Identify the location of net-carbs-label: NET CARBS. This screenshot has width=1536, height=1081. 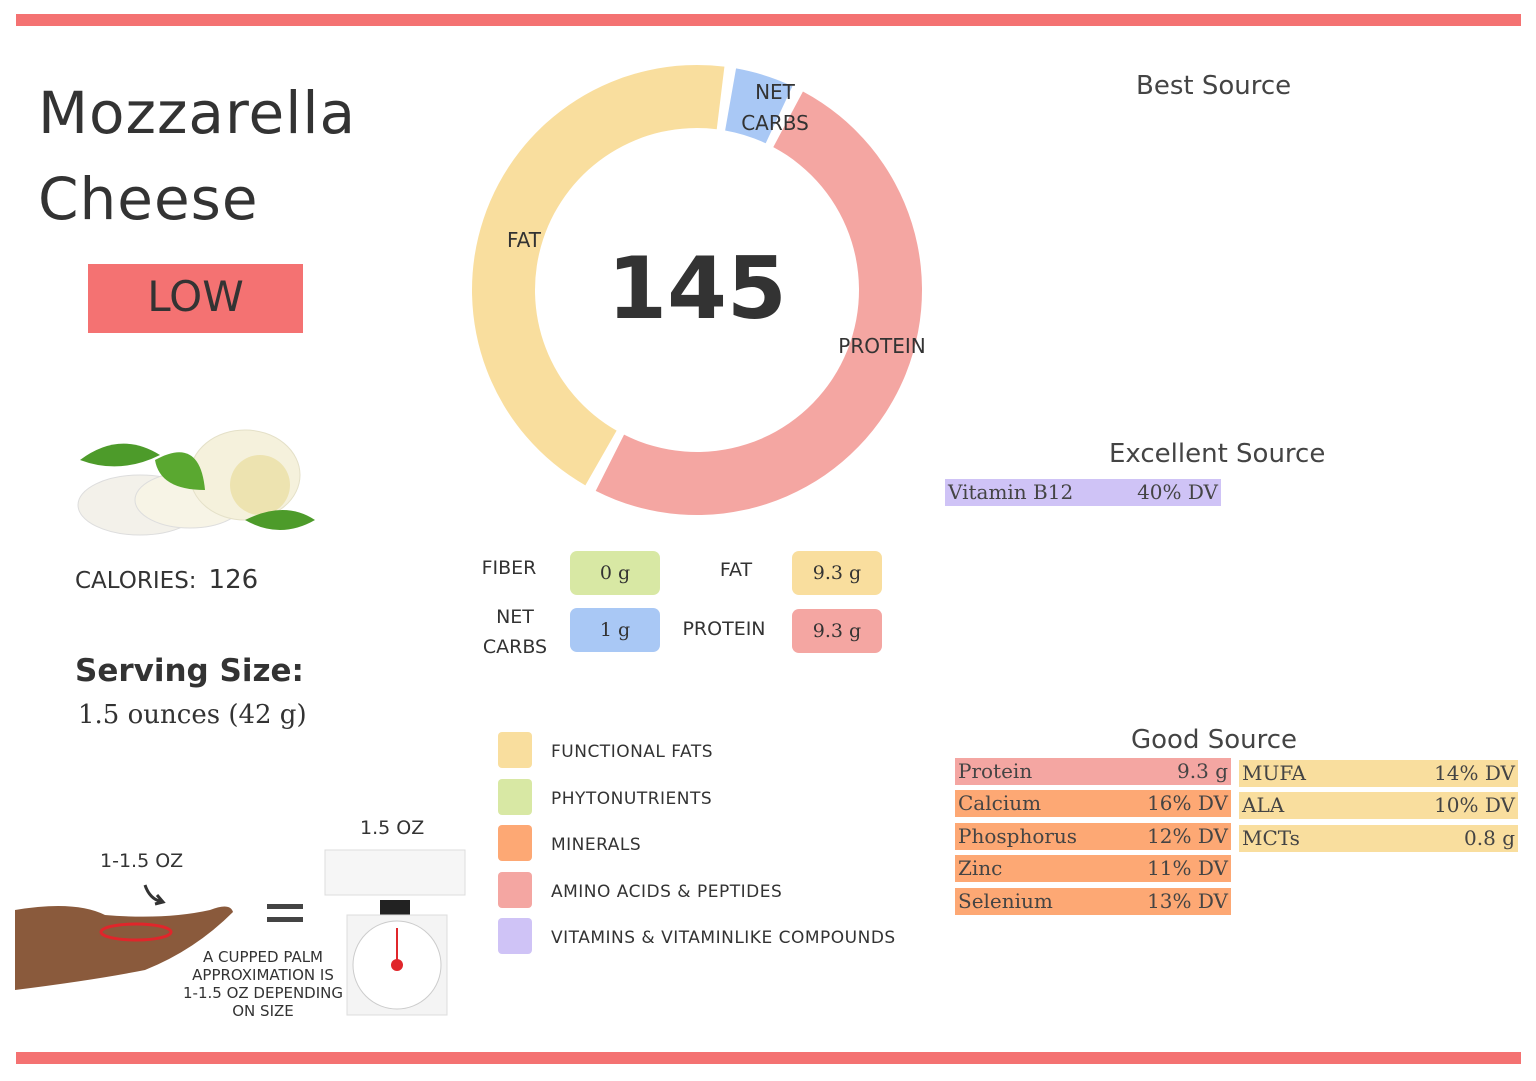
(515, 632).